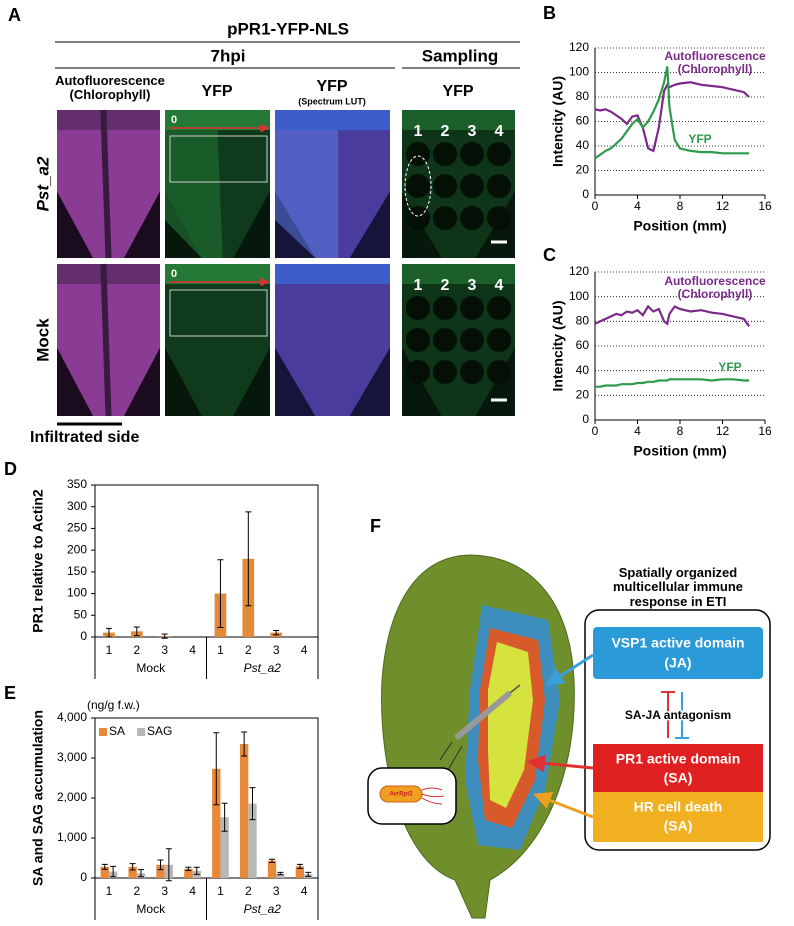 Image resolution: width=794 pixels, height=926 pixels. What do you see at coordinates (583, 145) in the screenshot?
I see `y-tick-label: 40` at bounding box center [583, 145].